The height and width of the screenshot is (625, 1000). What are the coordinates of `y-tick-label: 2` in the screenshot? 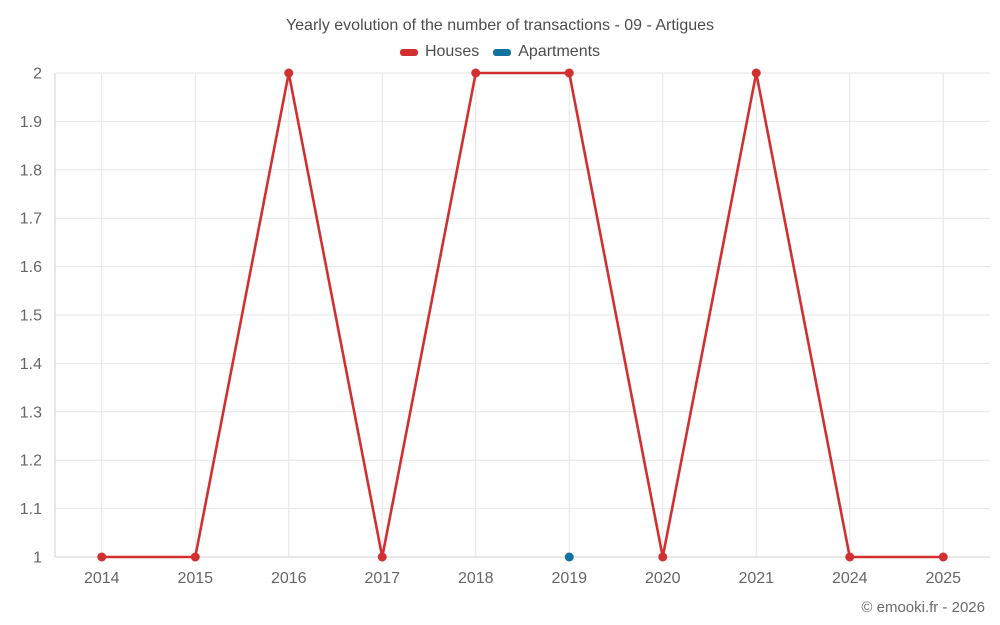 It's located at (37, 74).